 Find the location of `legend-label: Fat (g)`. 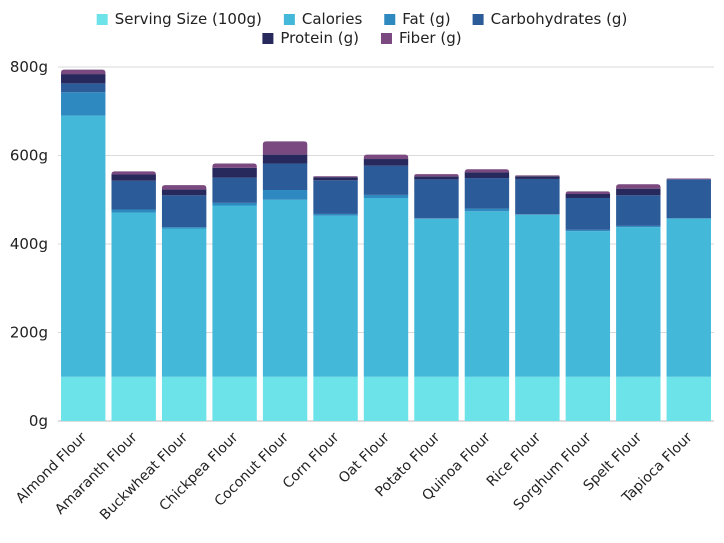

legend-label: Fat (g) is located at coordinates (426, 19).